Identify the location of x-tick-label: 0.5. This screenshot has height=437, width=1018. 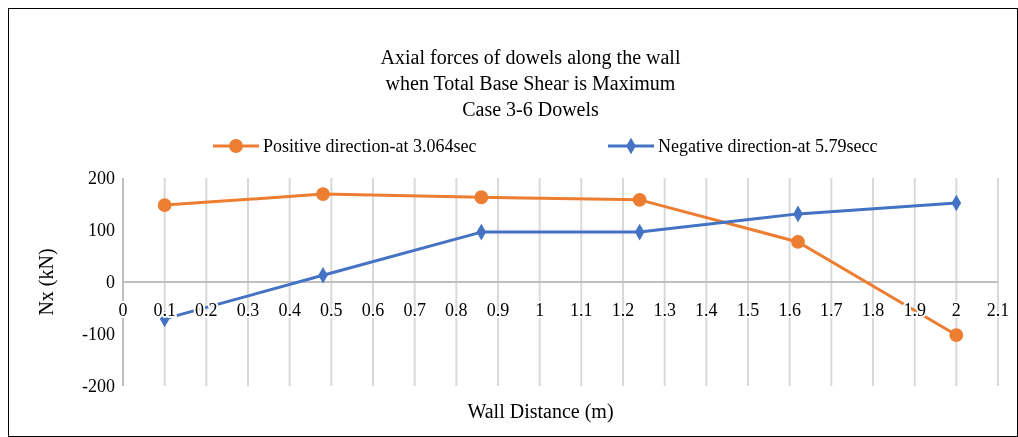
(331, 310).